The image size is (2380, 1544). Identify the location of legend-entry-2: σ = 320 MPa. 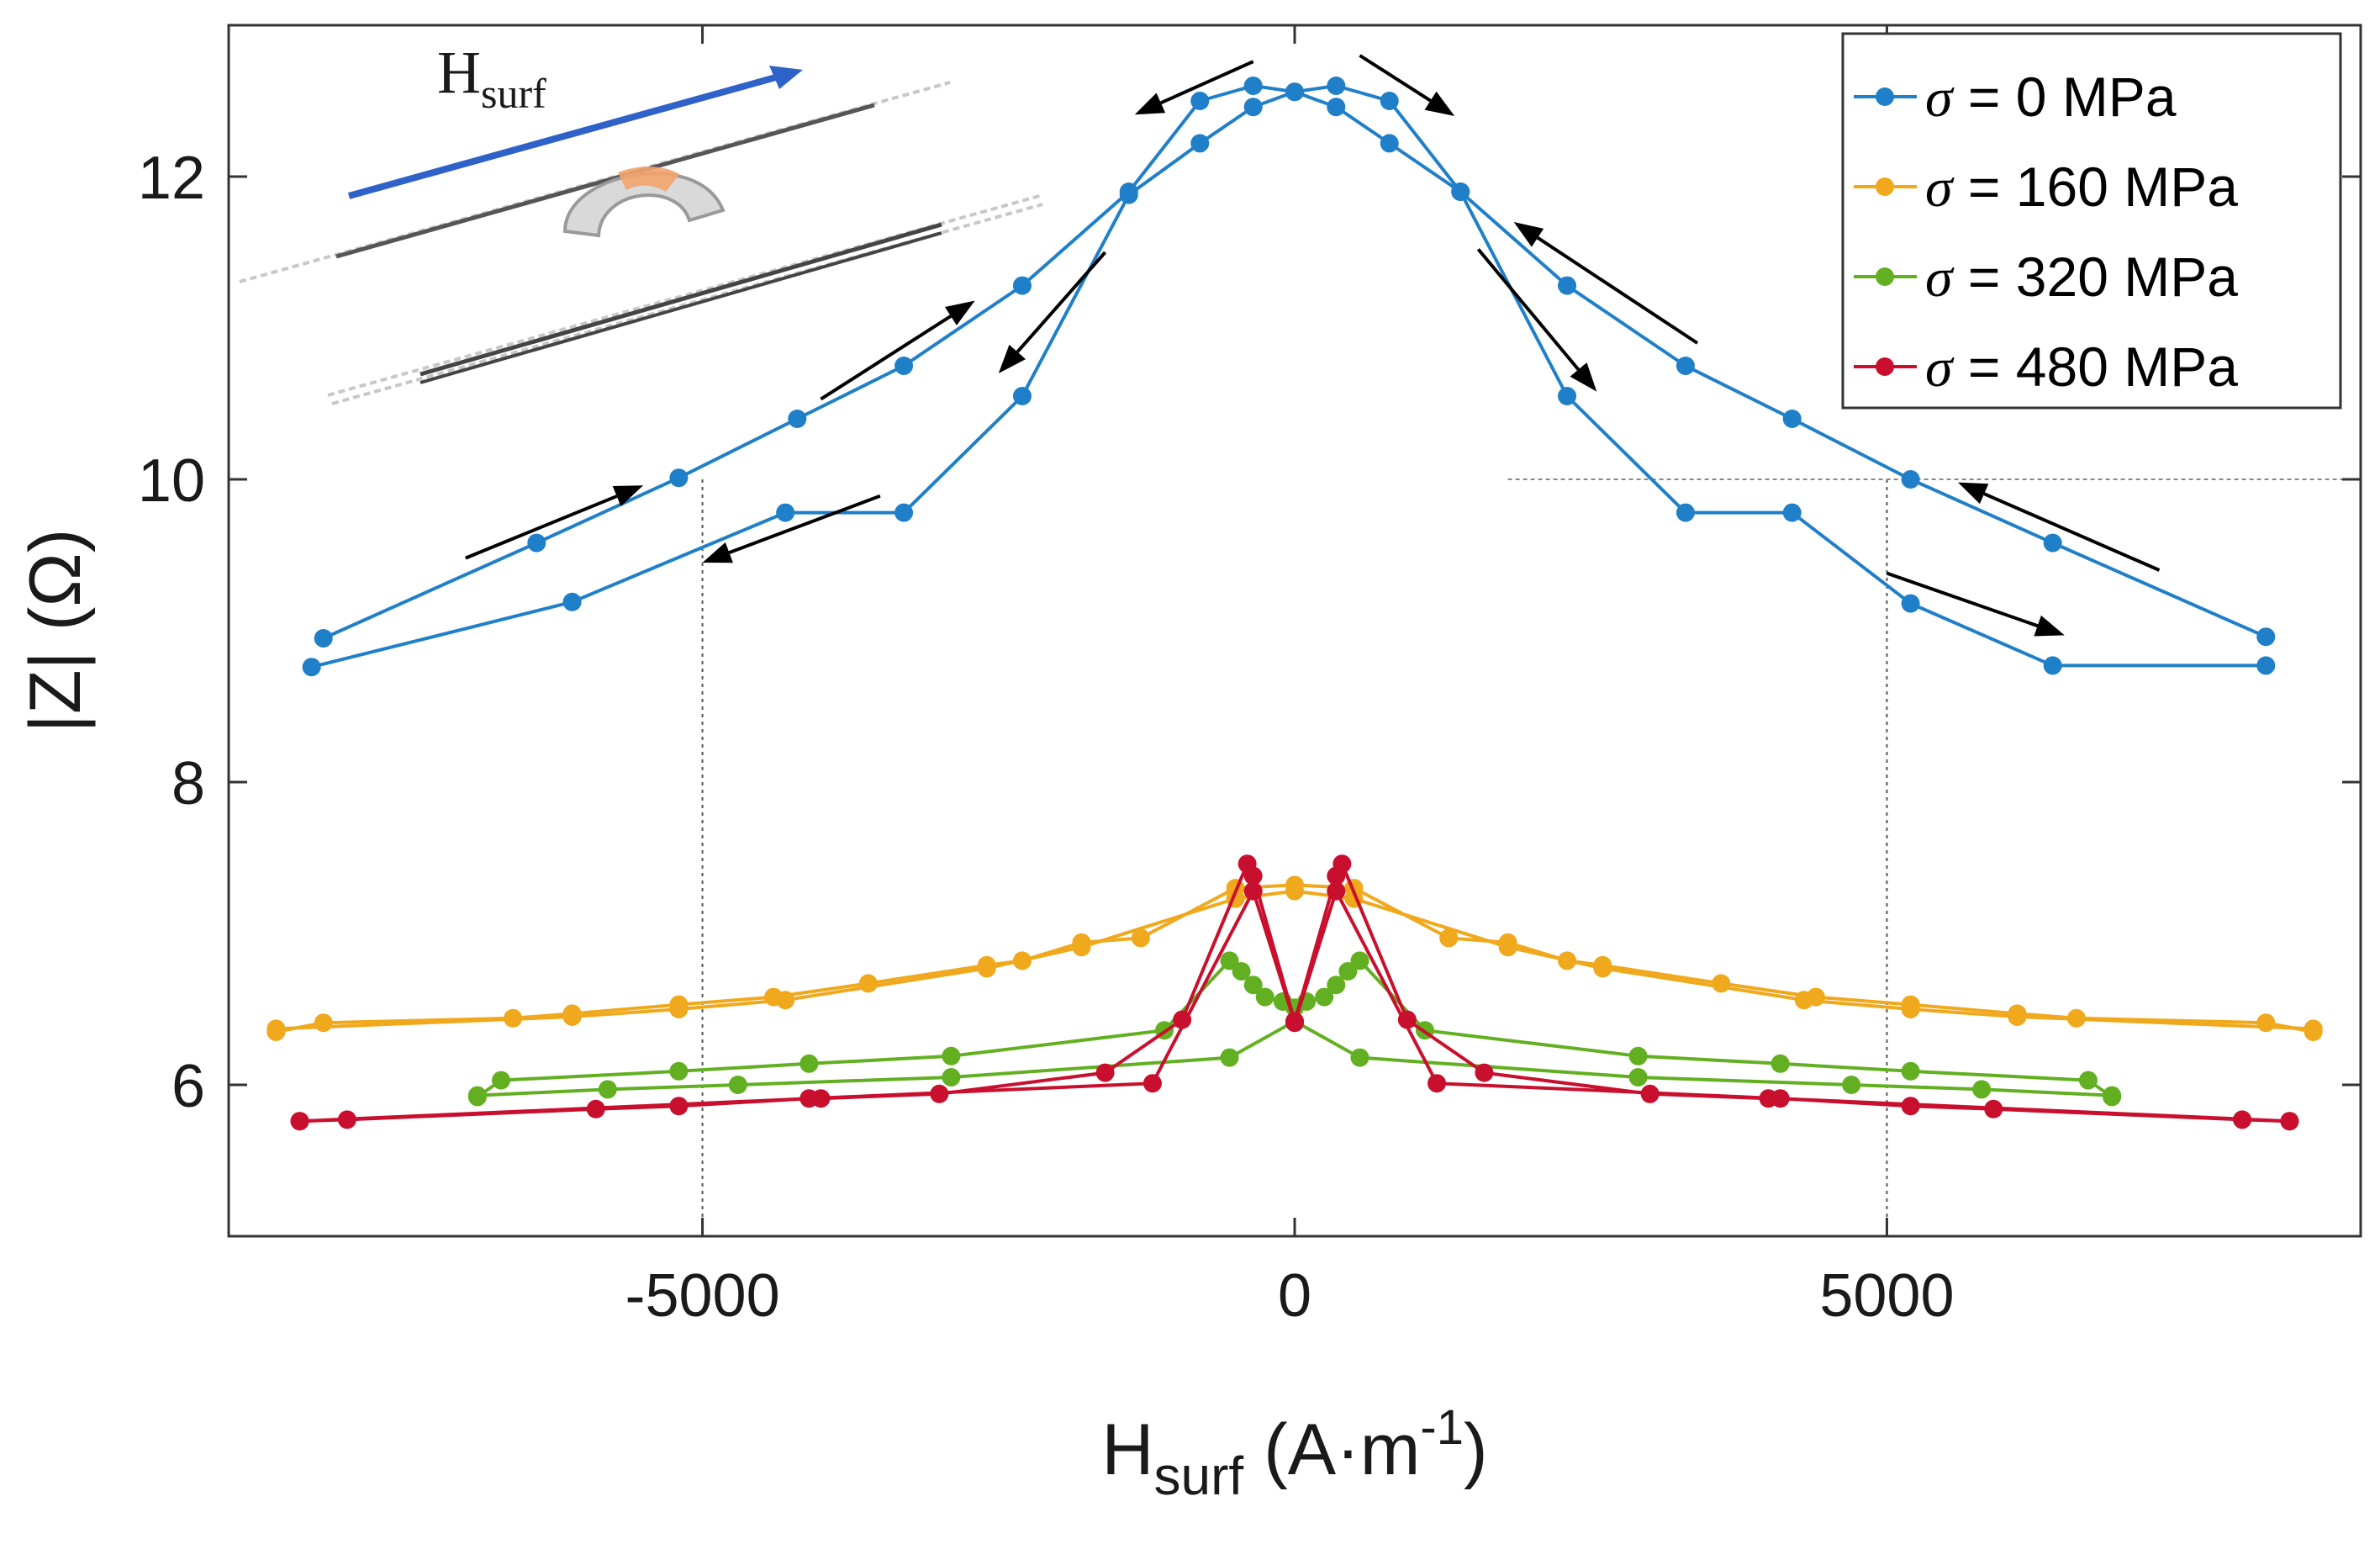
(2046, 277).